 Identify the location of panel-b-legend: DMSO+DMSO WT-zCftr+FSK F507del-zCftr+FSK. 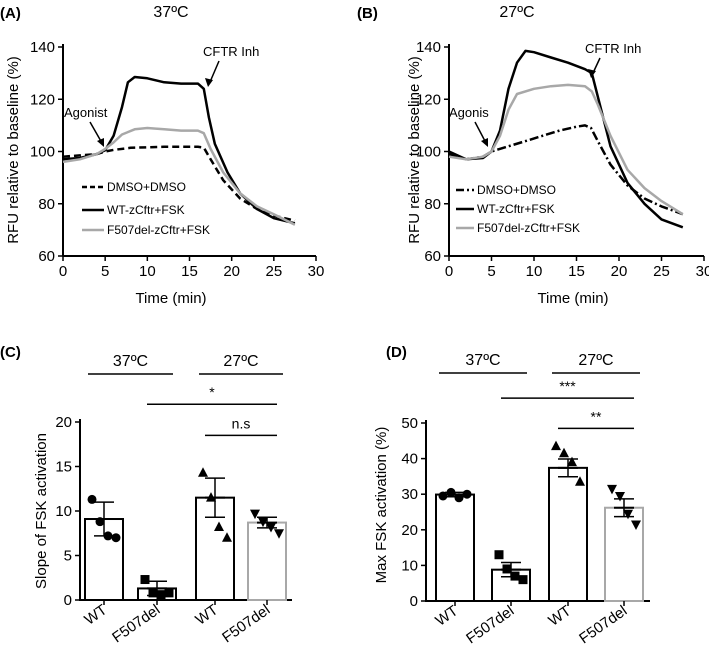
(518, 209).